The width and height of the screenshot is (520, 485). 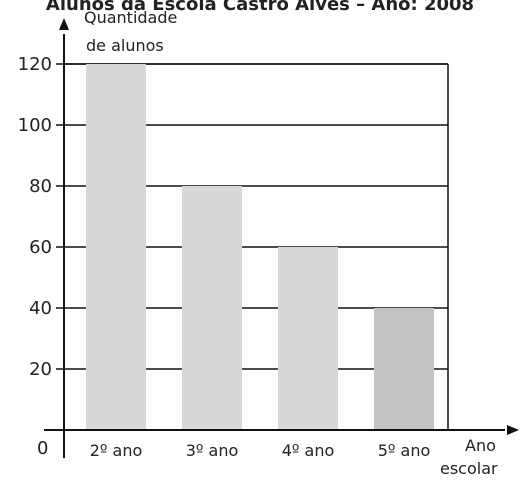 I want to click on x-tick-label-4: 5º ano, so click(x=404, y=450).